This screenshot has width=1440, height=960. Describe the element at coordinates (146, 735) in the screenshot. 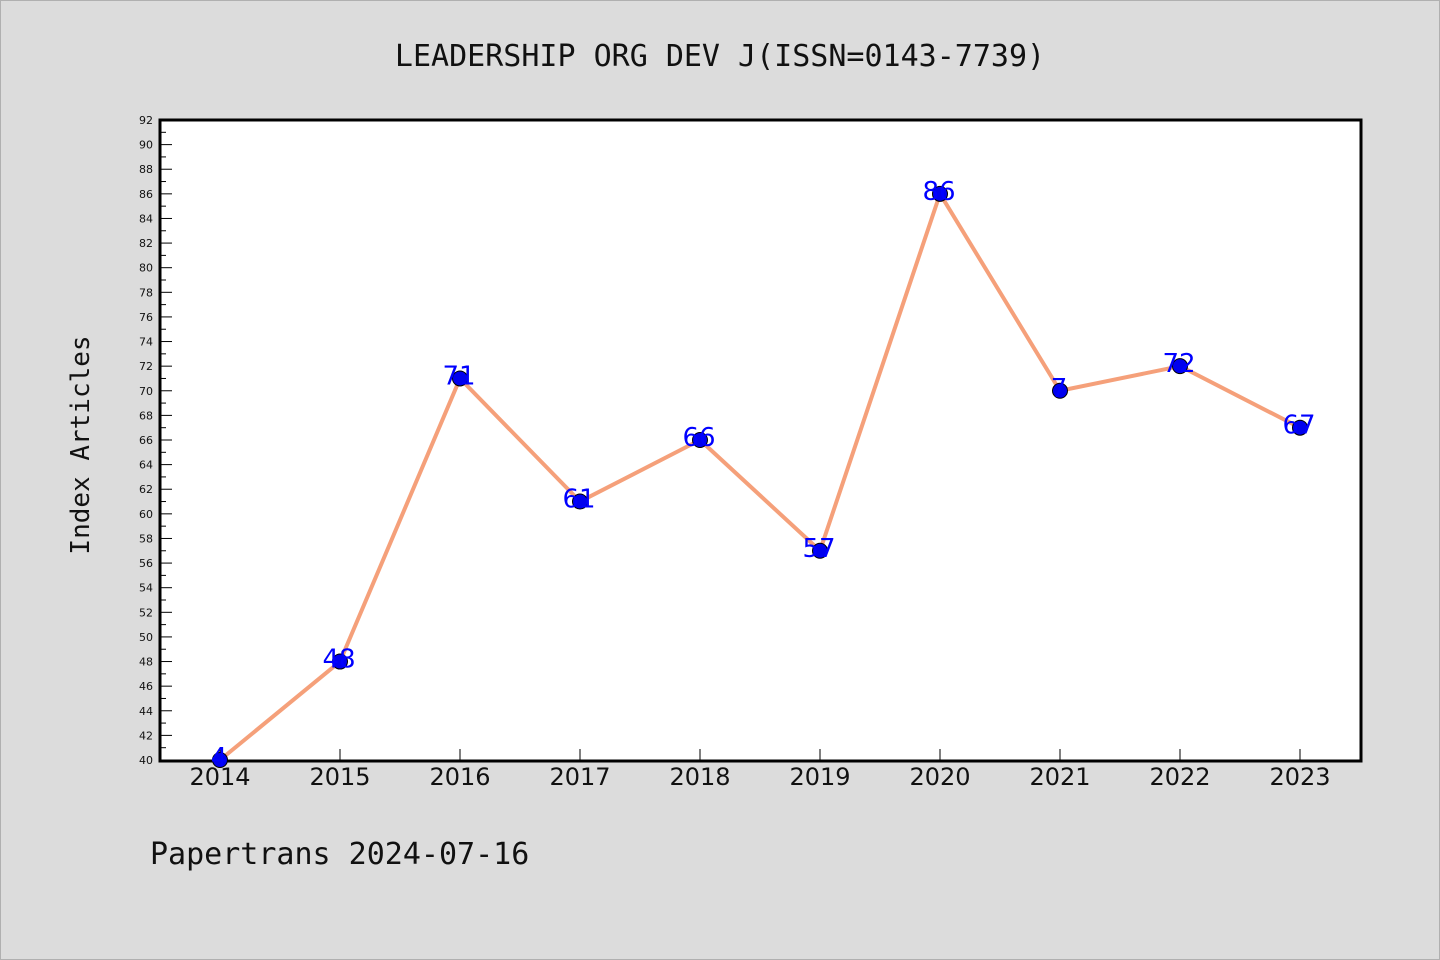

I see `y-tick-label: 42` at that location.